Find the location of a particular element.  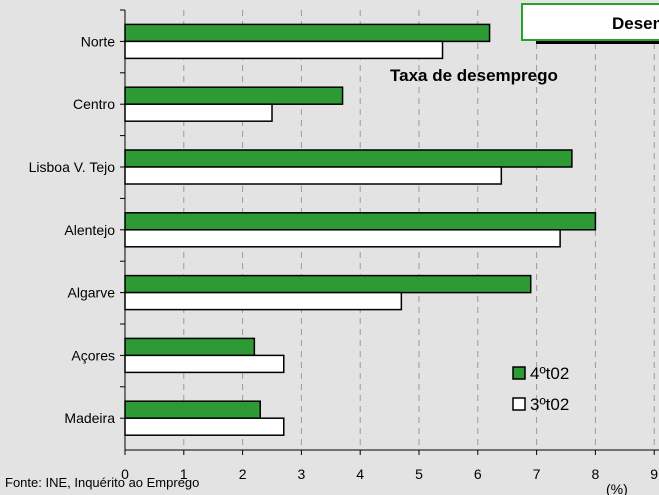

x-tick-label: 2 is located at coordinates (243, 474).